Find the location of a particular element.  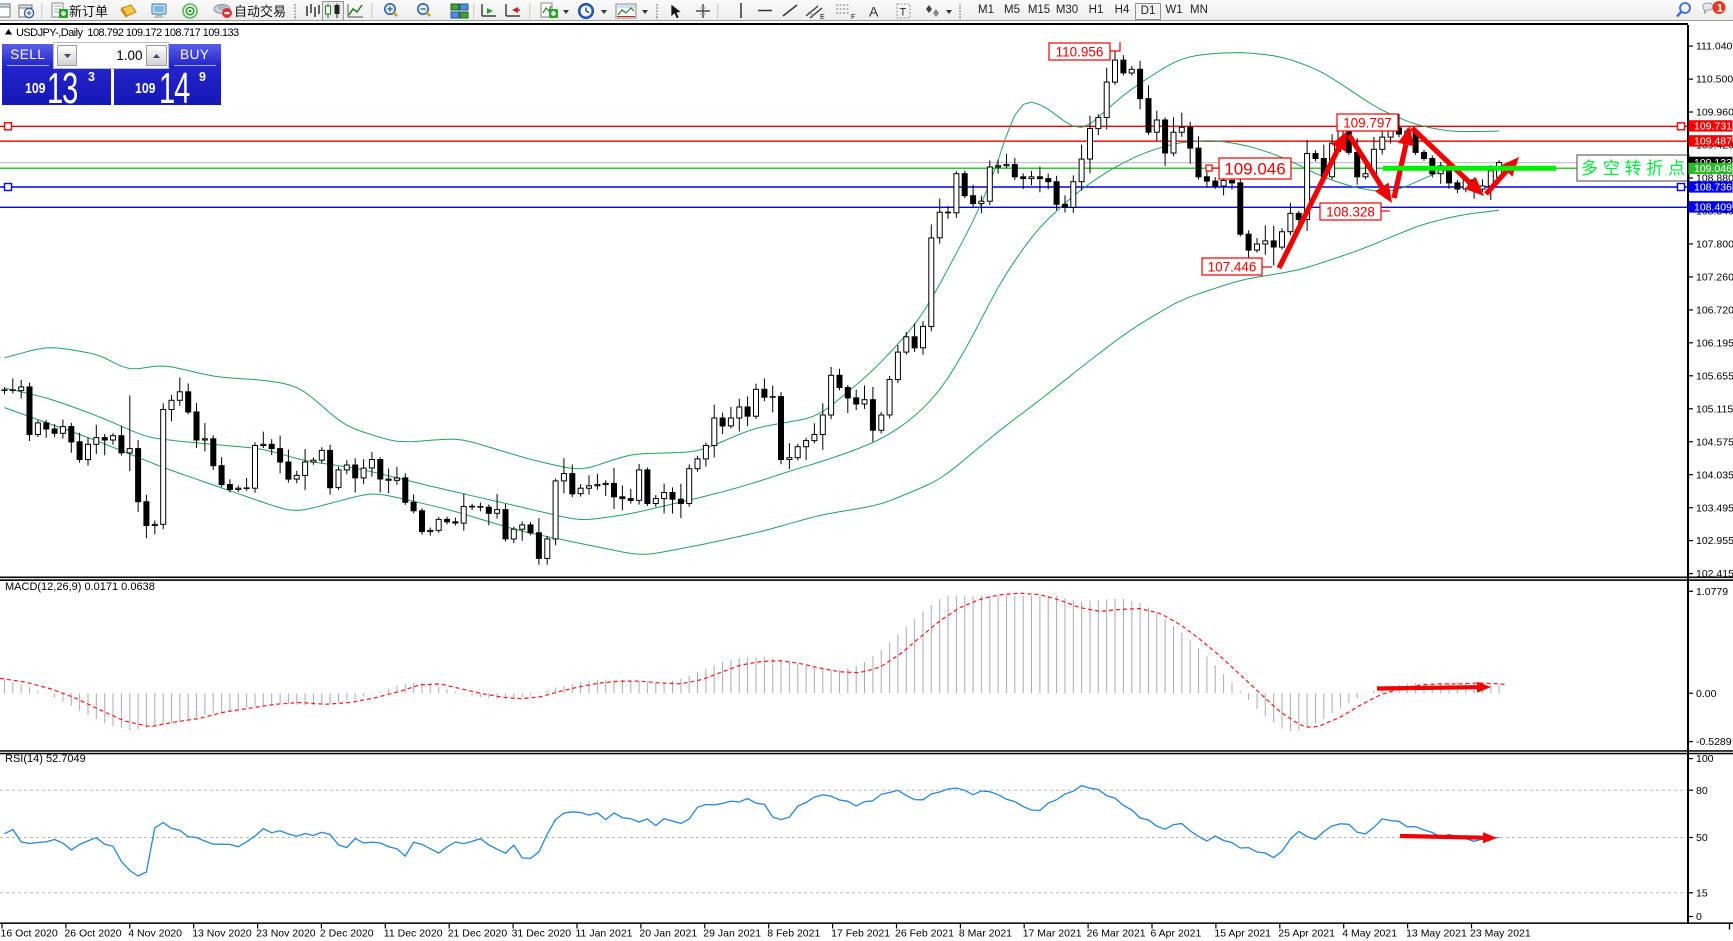

svg-text: 108.736 is located at coordinates (1713, 188).